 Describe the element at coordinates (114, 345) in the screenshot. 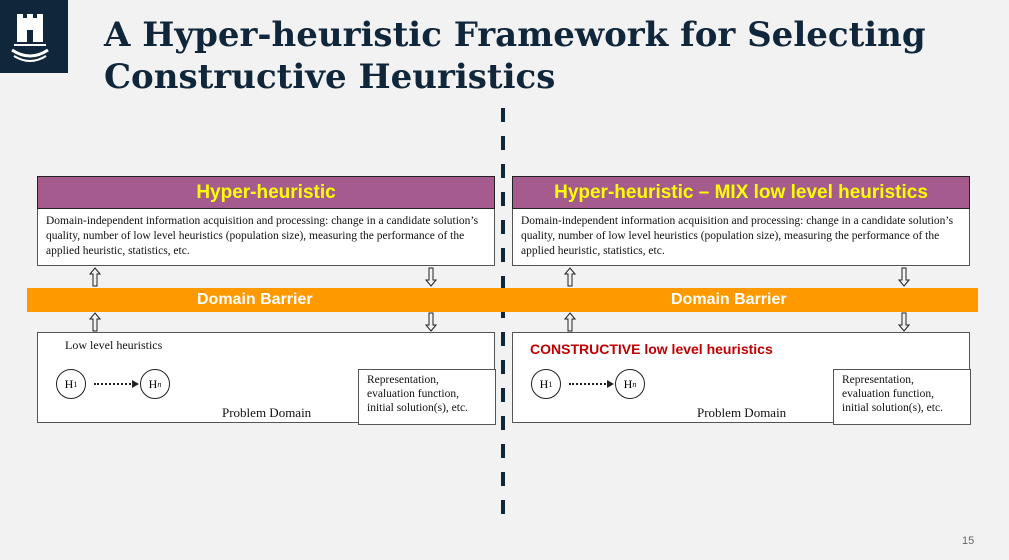

I see `low-level-heuristics-label: Low level heuristics` at that location.